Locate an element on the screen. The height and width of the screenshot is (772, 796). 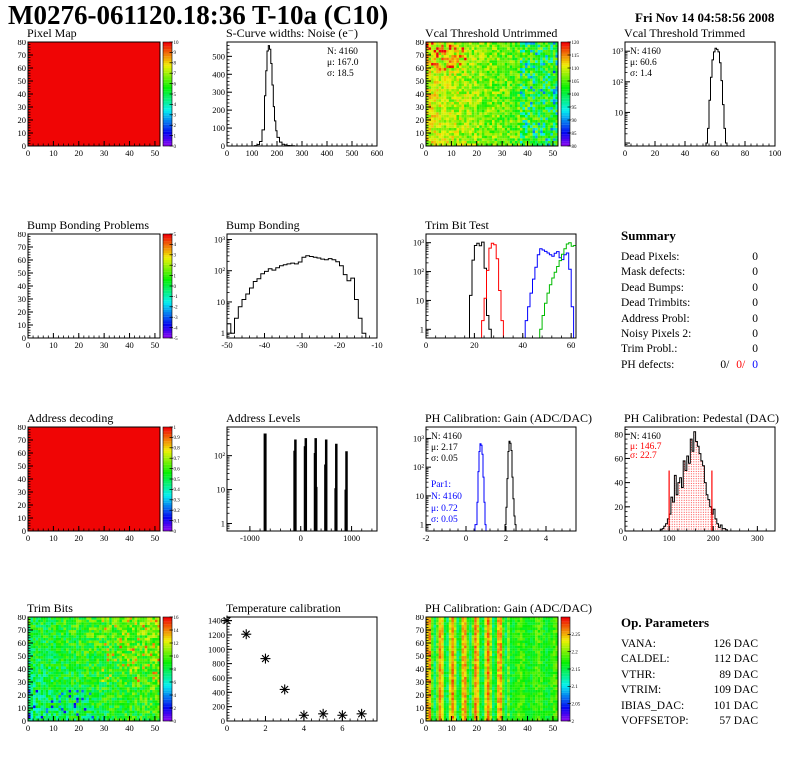
summary-value: 0 is located at coordinates (755, 303).